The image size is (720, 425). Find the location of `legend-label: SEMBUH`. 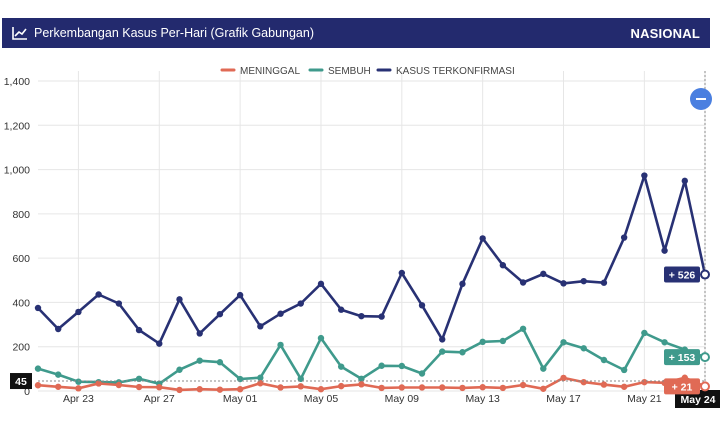

legend-label: SEMBUH is located at coordinates (349, 71).